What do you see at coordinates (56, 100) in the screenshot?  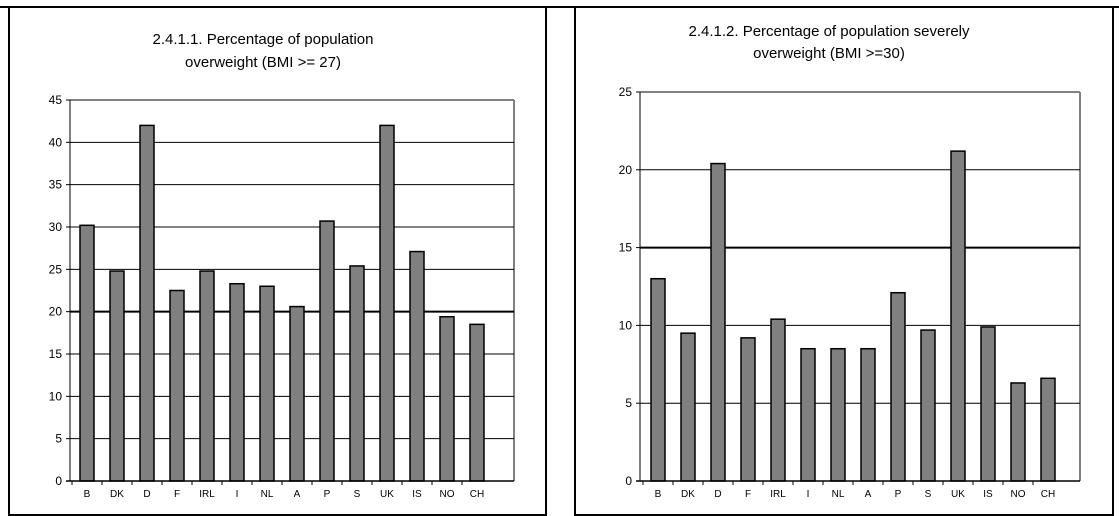 I see `y-tick-label-45: 45` at bounding box center [56, 100].